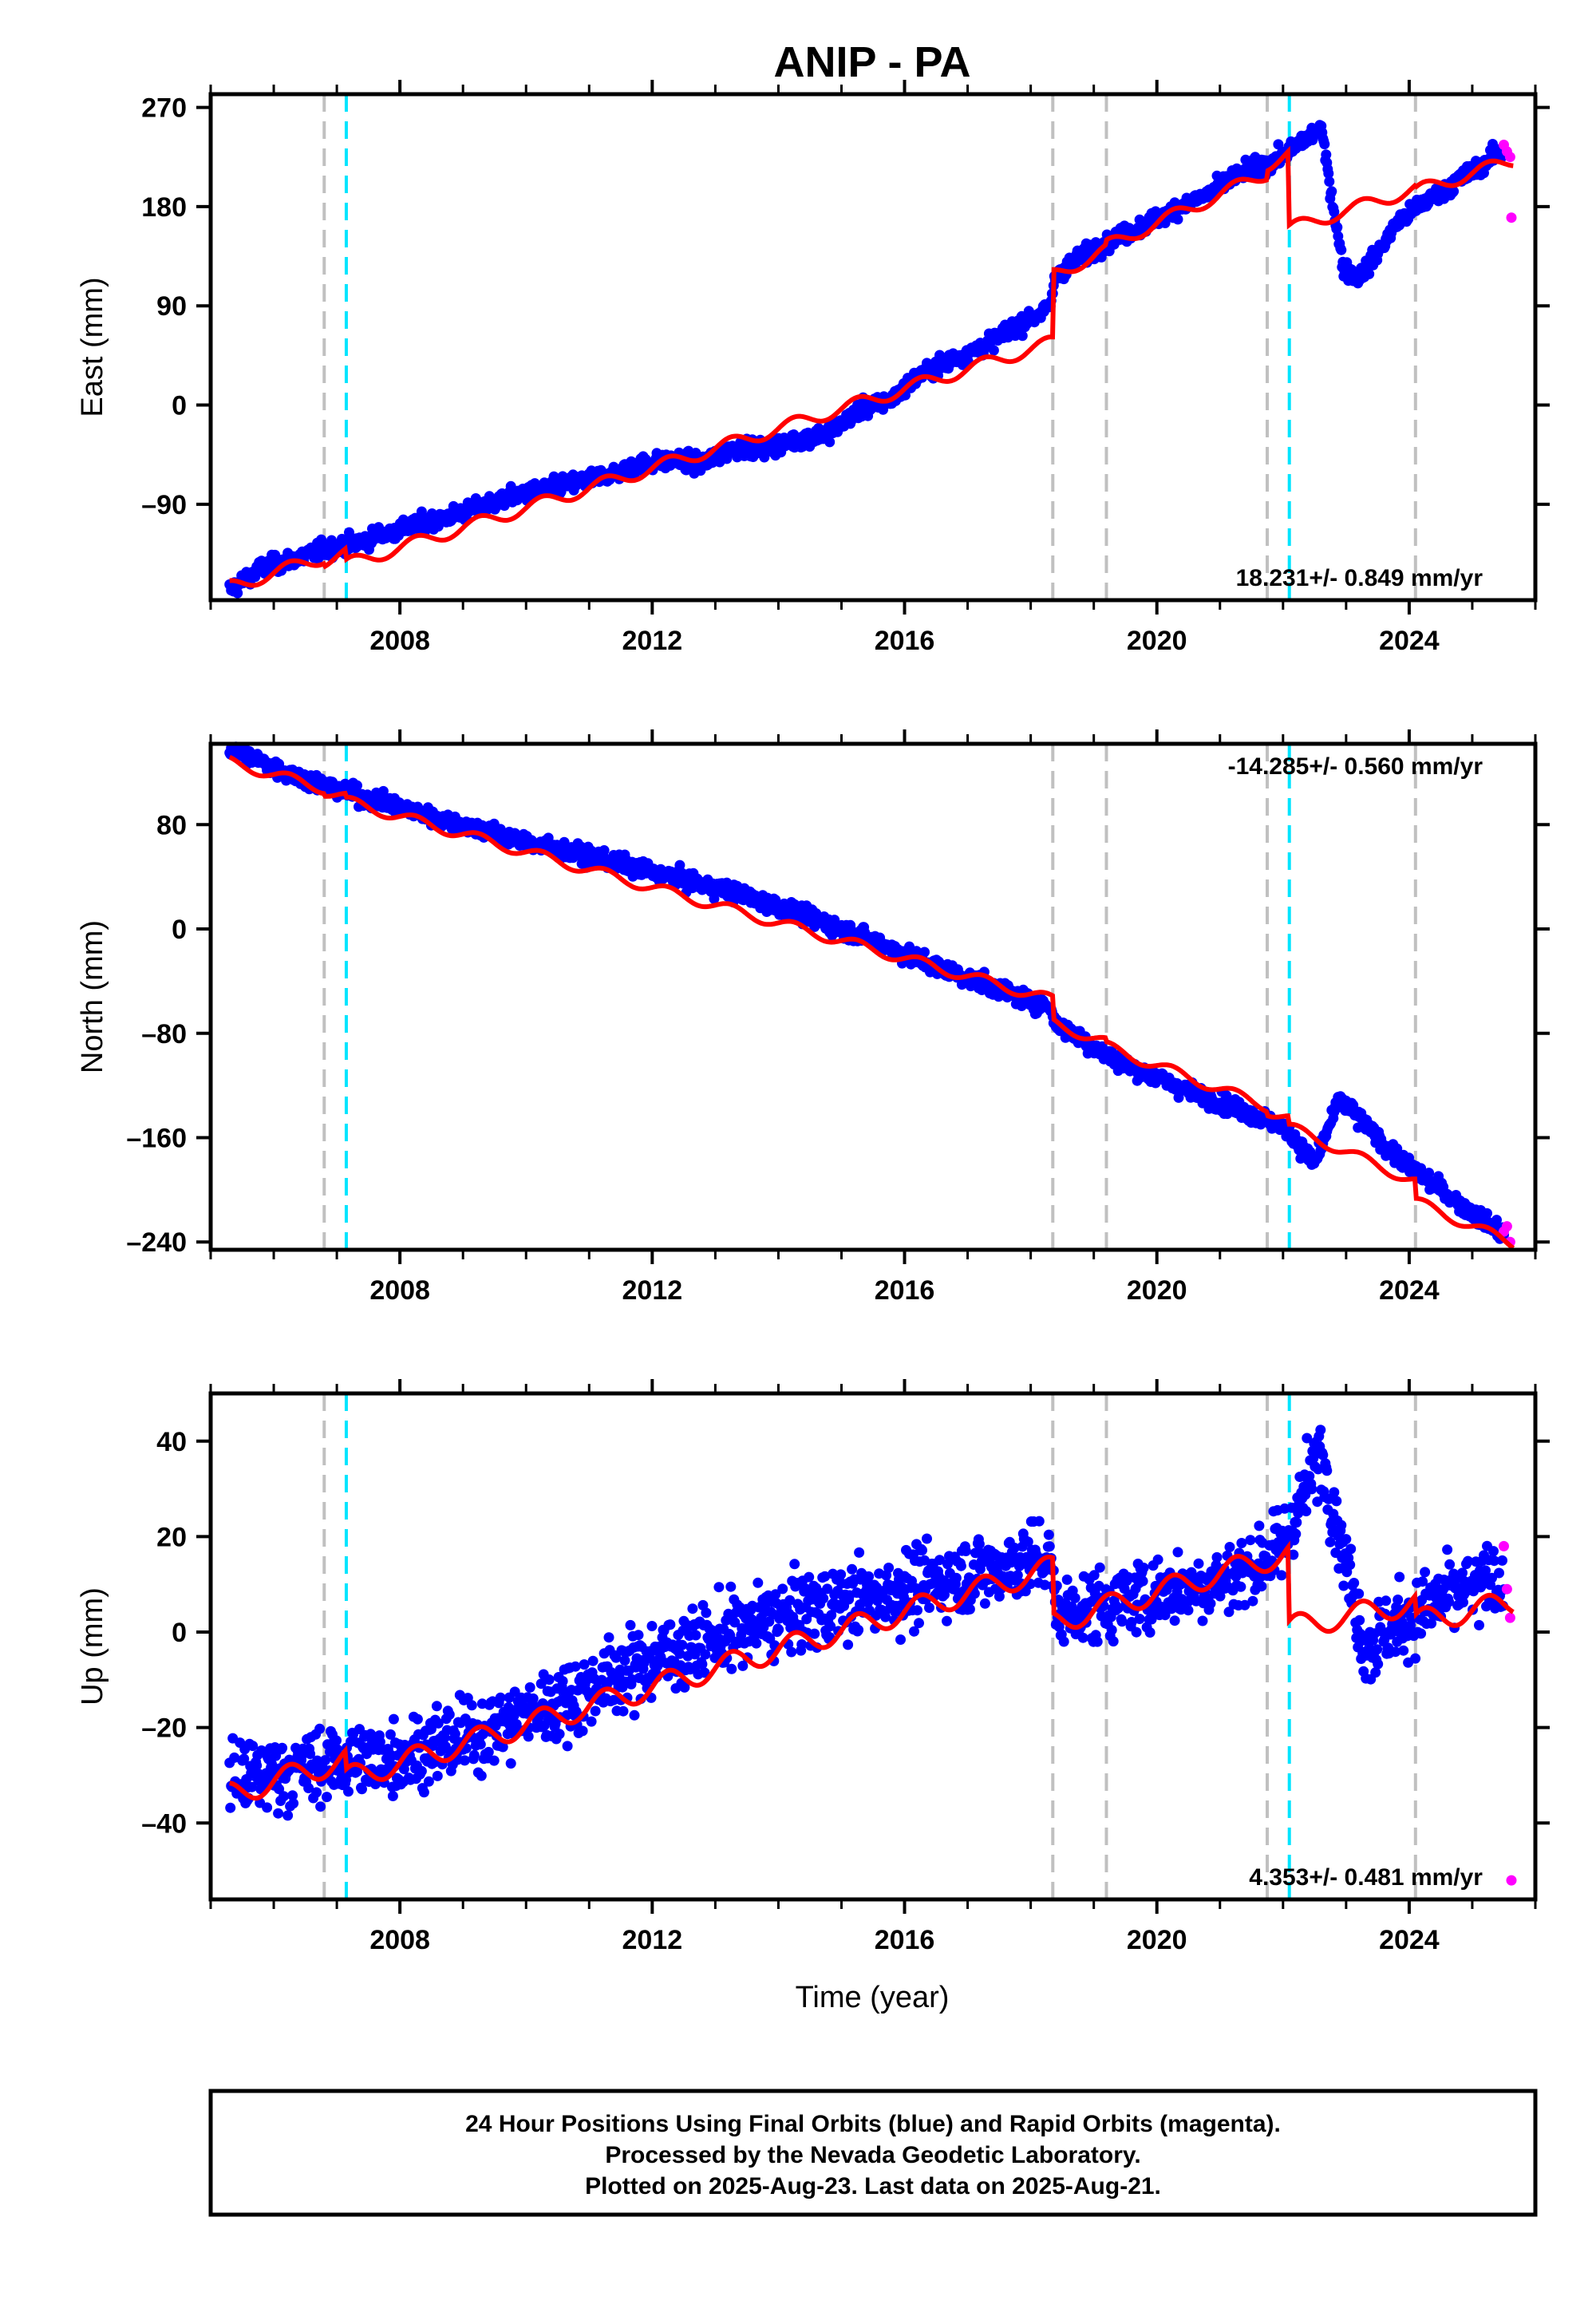 This screenshot has height=2316, width=1596. I want to click on y-tick-label: –90, so click(164, 505).